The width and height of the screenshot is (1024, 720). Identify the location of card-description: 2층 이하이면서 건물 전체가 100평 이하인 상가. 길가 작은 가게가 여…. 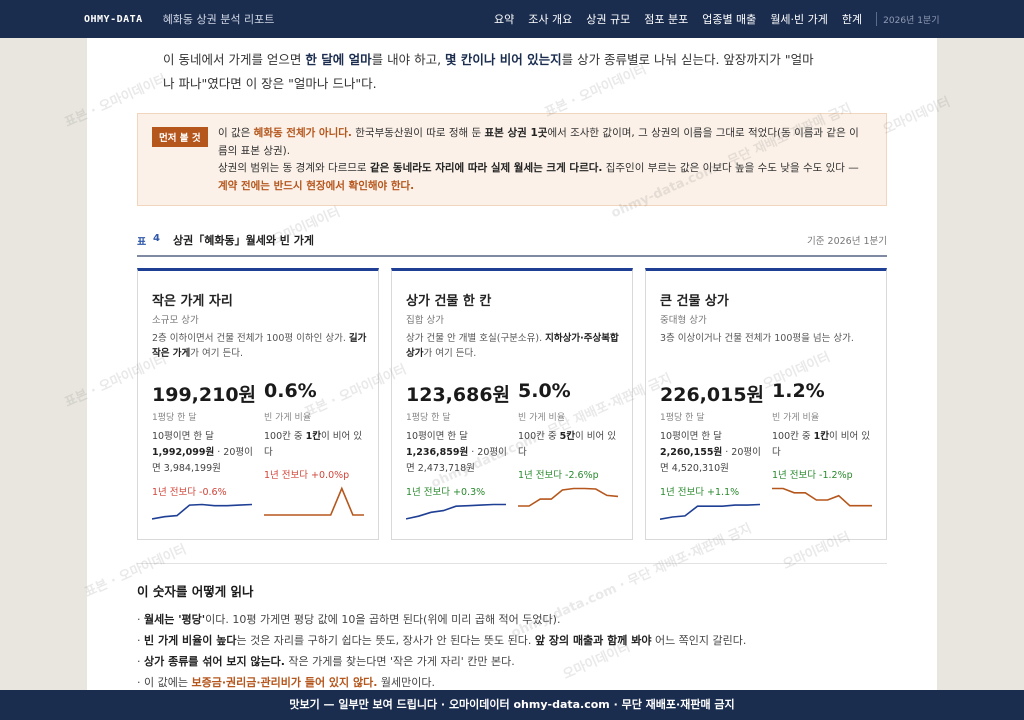
(260, 346).